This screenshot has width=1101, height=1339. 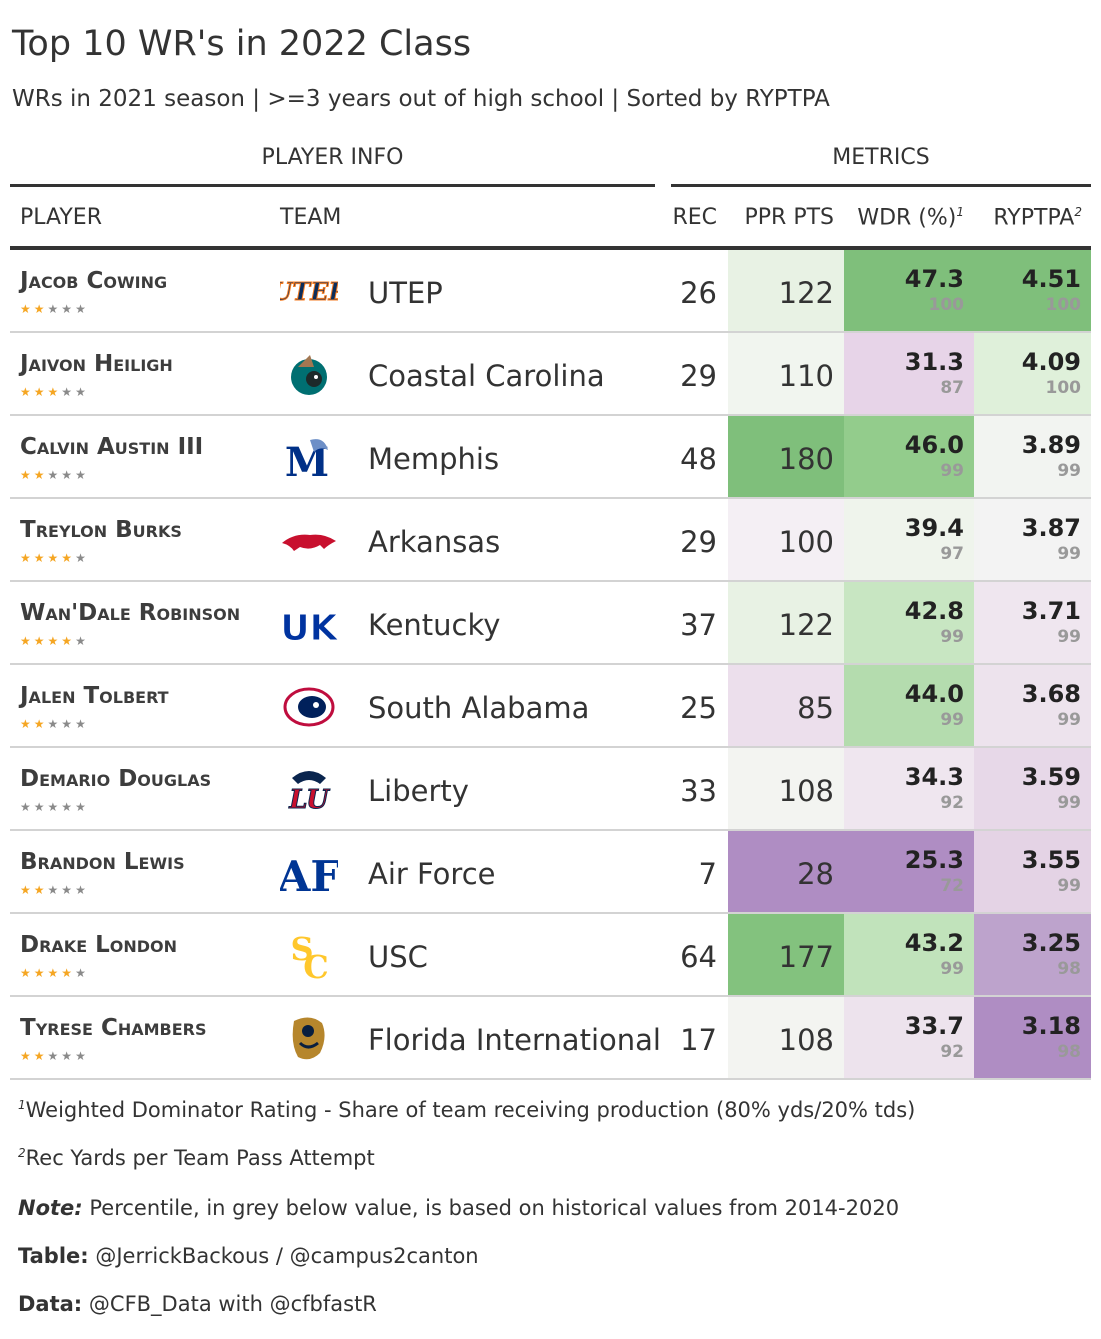 I want to click on ppr-cell: 122, so click(x=786, y=291).